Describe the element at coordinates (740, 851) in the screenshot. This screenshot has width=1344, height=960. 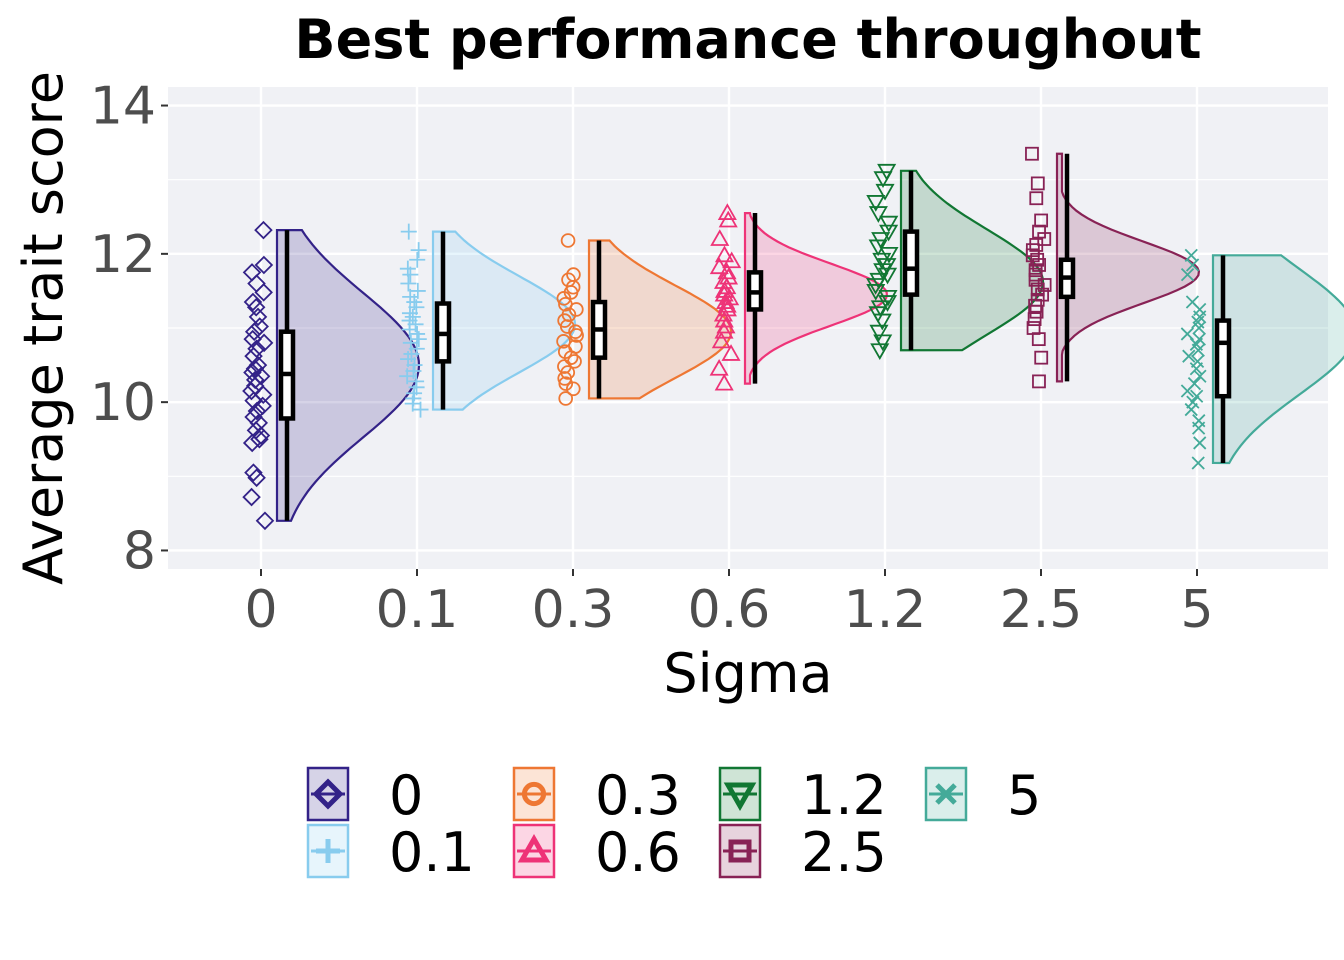
I see `legend-marker-2.5` at that location.